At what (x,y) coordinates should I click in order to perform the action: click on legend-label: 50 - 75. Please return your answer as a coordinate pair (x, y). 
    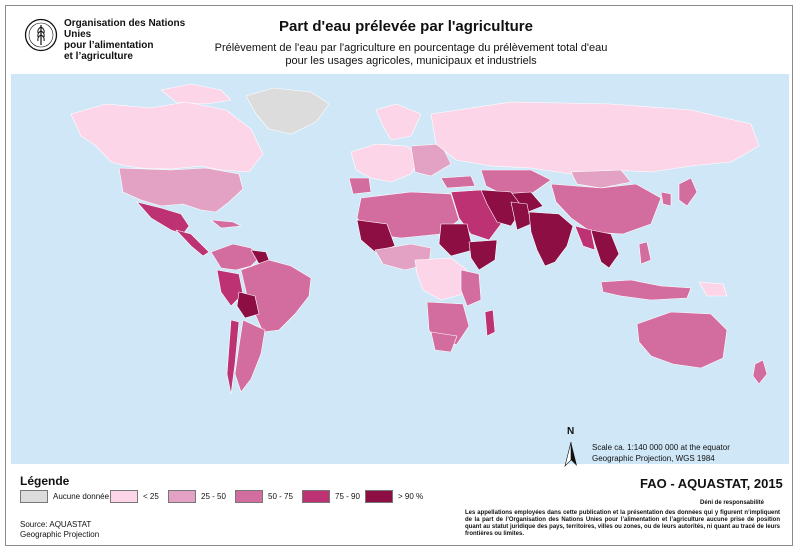
    Looking at the image, I should click on (280, 496).